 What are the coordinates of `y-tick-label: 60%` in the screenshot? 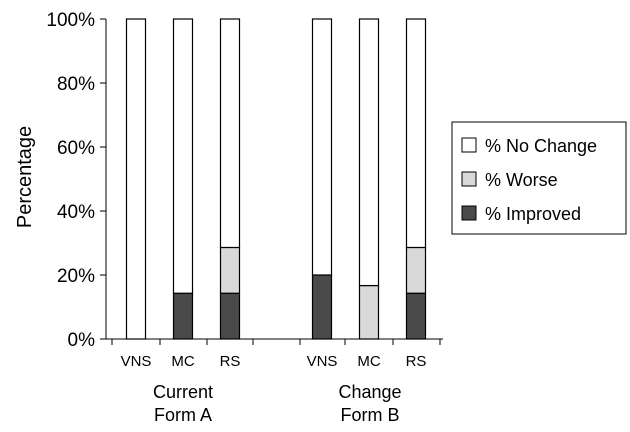 It's located at (76, 148).